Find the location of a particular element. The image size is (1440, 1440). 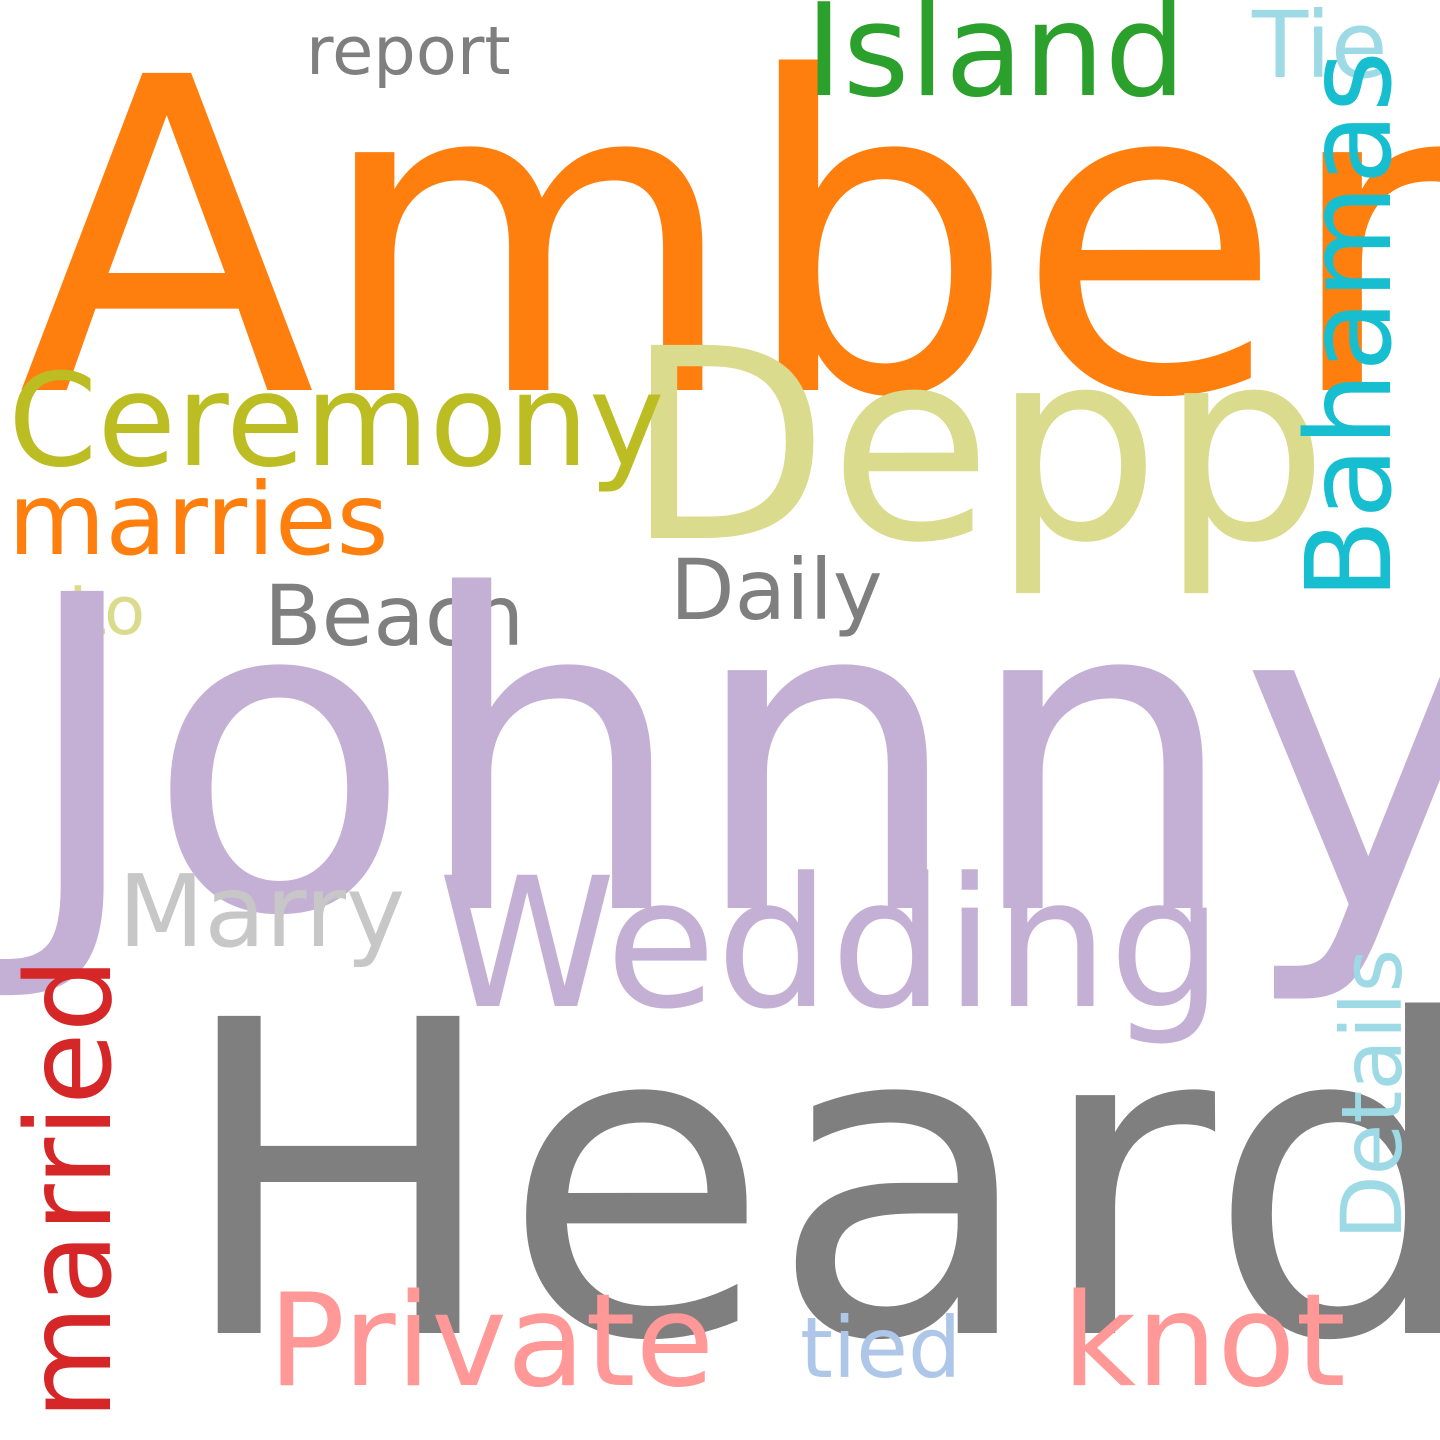

word-marries: marries is located at coordinates (198, 519).